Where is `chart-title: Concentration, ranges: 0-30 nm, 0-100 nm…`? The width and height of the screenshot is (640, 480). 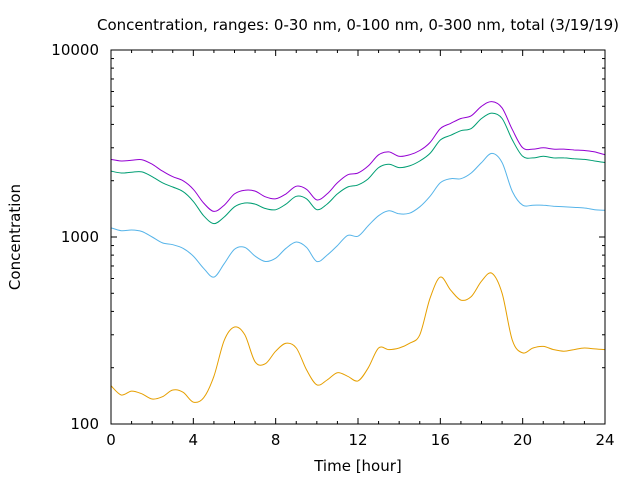
chart-title: Concentration, ranges: 0-30 nm, 0-100 nm… is located at coordinates (358, 25).